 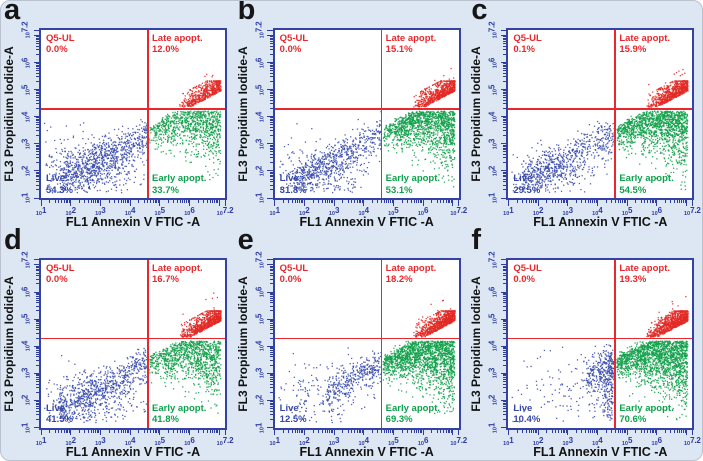 What do you see at coordinates (274, 441) in the screenshot?
I see `log-tick-label: 10¹` at bounding box center [274, 441].